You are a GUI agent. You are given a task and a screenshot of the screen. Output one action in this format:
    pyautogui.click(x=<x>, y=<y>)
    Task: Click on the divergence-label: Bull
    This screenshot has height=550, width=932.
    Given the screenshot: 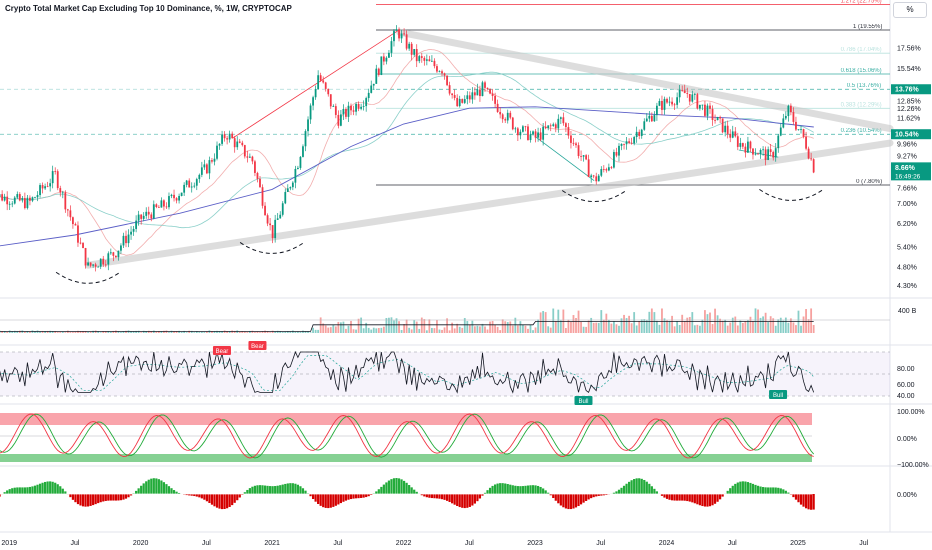 What is the action you would take?
    pyautogui.click(x=583, y=402)
    